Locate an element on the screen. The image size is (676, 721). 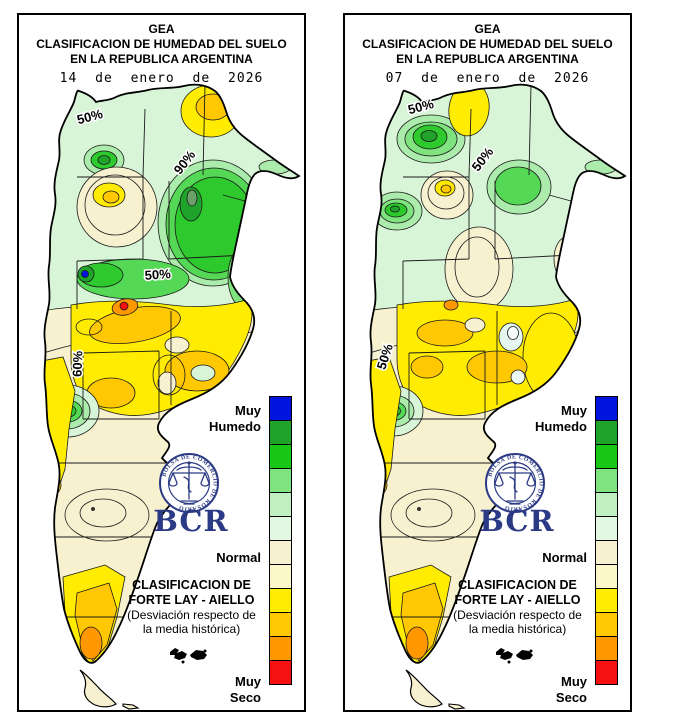
map-date: 07 de enero de 2026 is located at coordinates (487, 78).